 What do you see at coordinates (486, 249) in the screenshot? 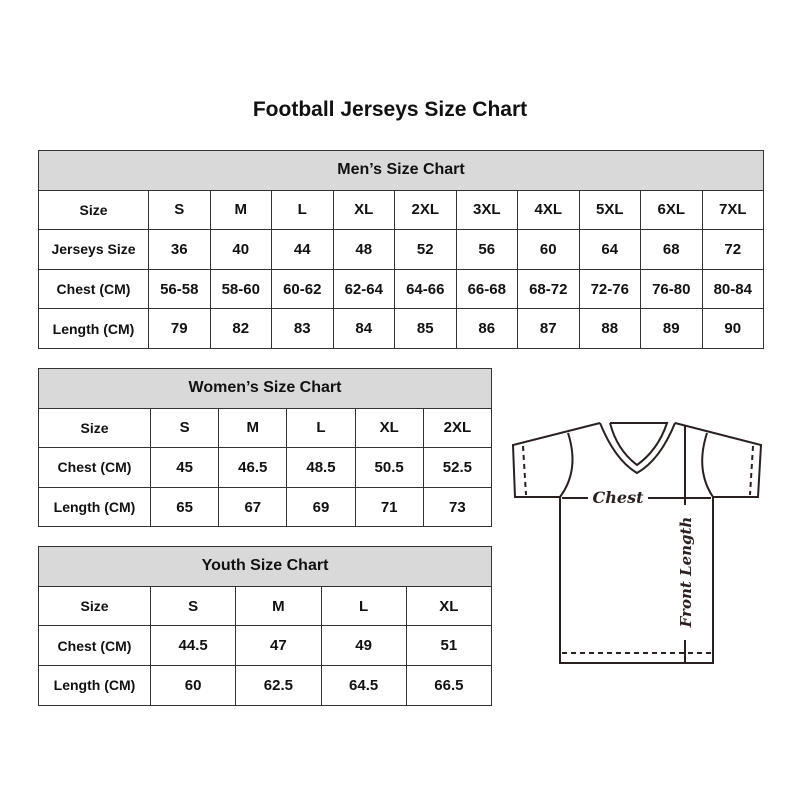
I see `table-cell: 56` at bounding box center [486, 249].